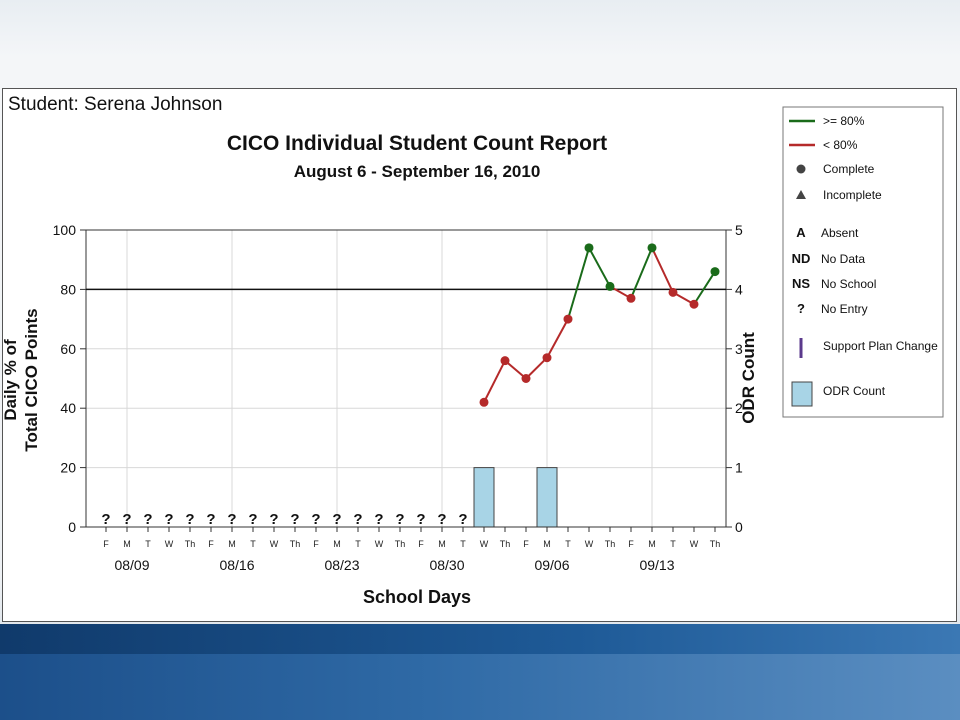 Image resolution: width=960 pixels, height=720 pixels. Describe the element at coordinates (131, 565) in the screenshot. I see `week-label: 08/09` at that location.